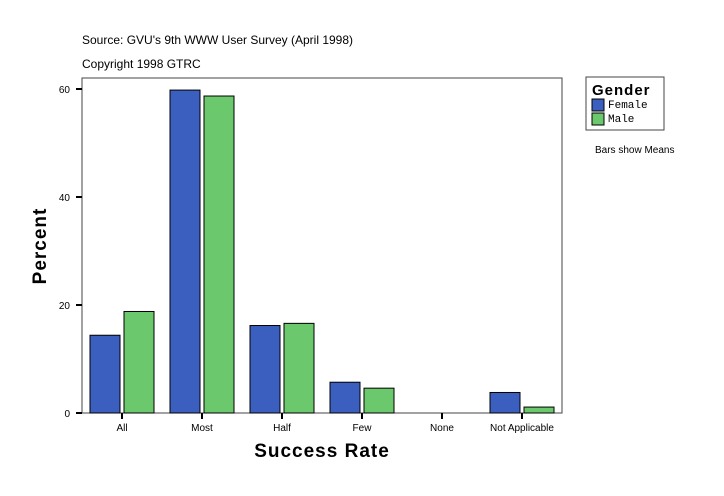  Describe the element at coordinates (634, 150) in the screenshot. I see `bars-note: Bars show Means` at that location.